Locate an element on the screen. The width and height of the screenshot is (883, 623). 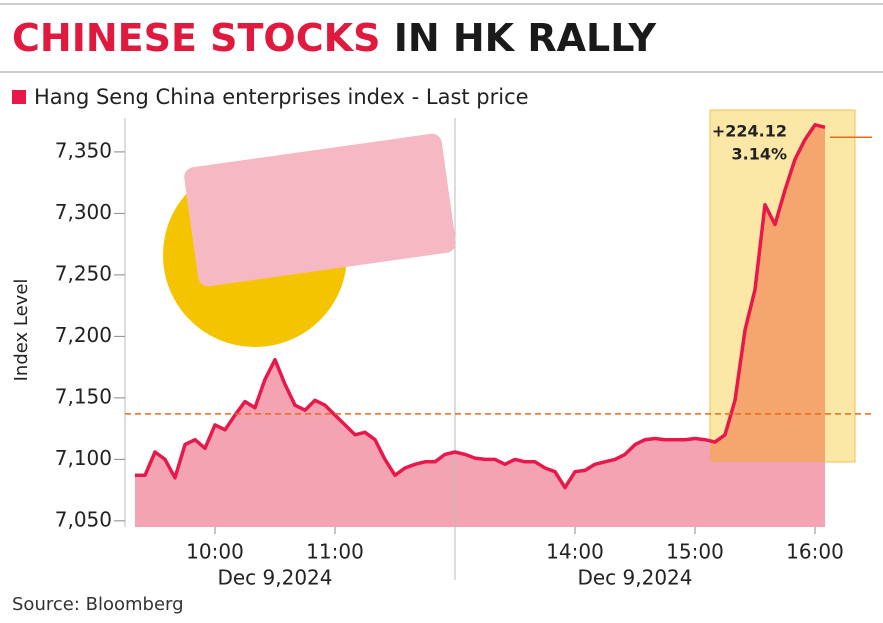
x-tick-label: 15:00 is located at coordinates (695, 552).